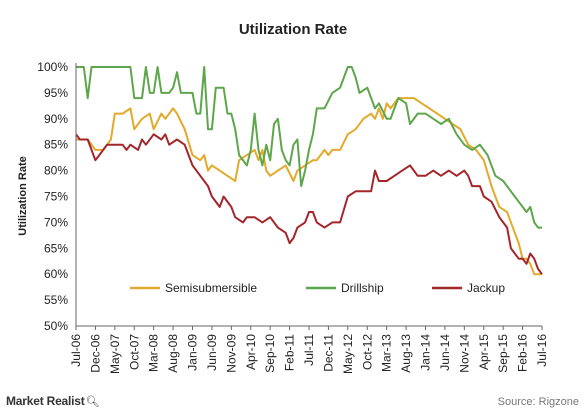  I want to click on legend-item-drillship: Drillship, so click(345, 288).